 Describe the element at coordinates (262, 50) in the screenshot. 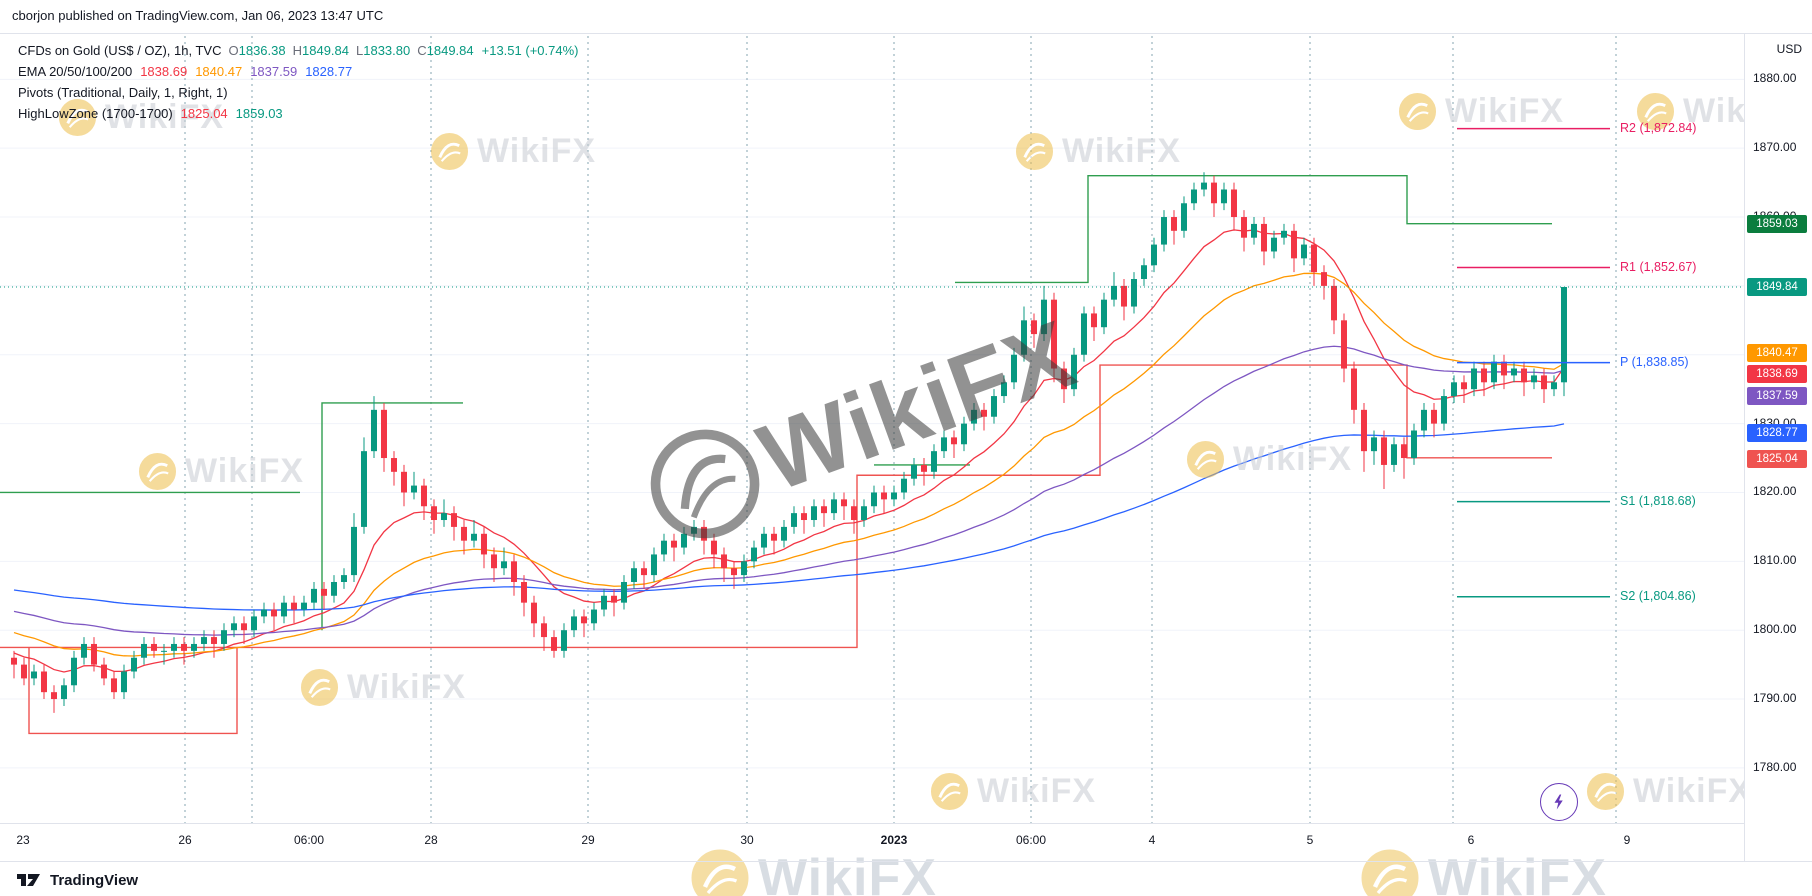

I see `open-value: 1836.38` at that location.